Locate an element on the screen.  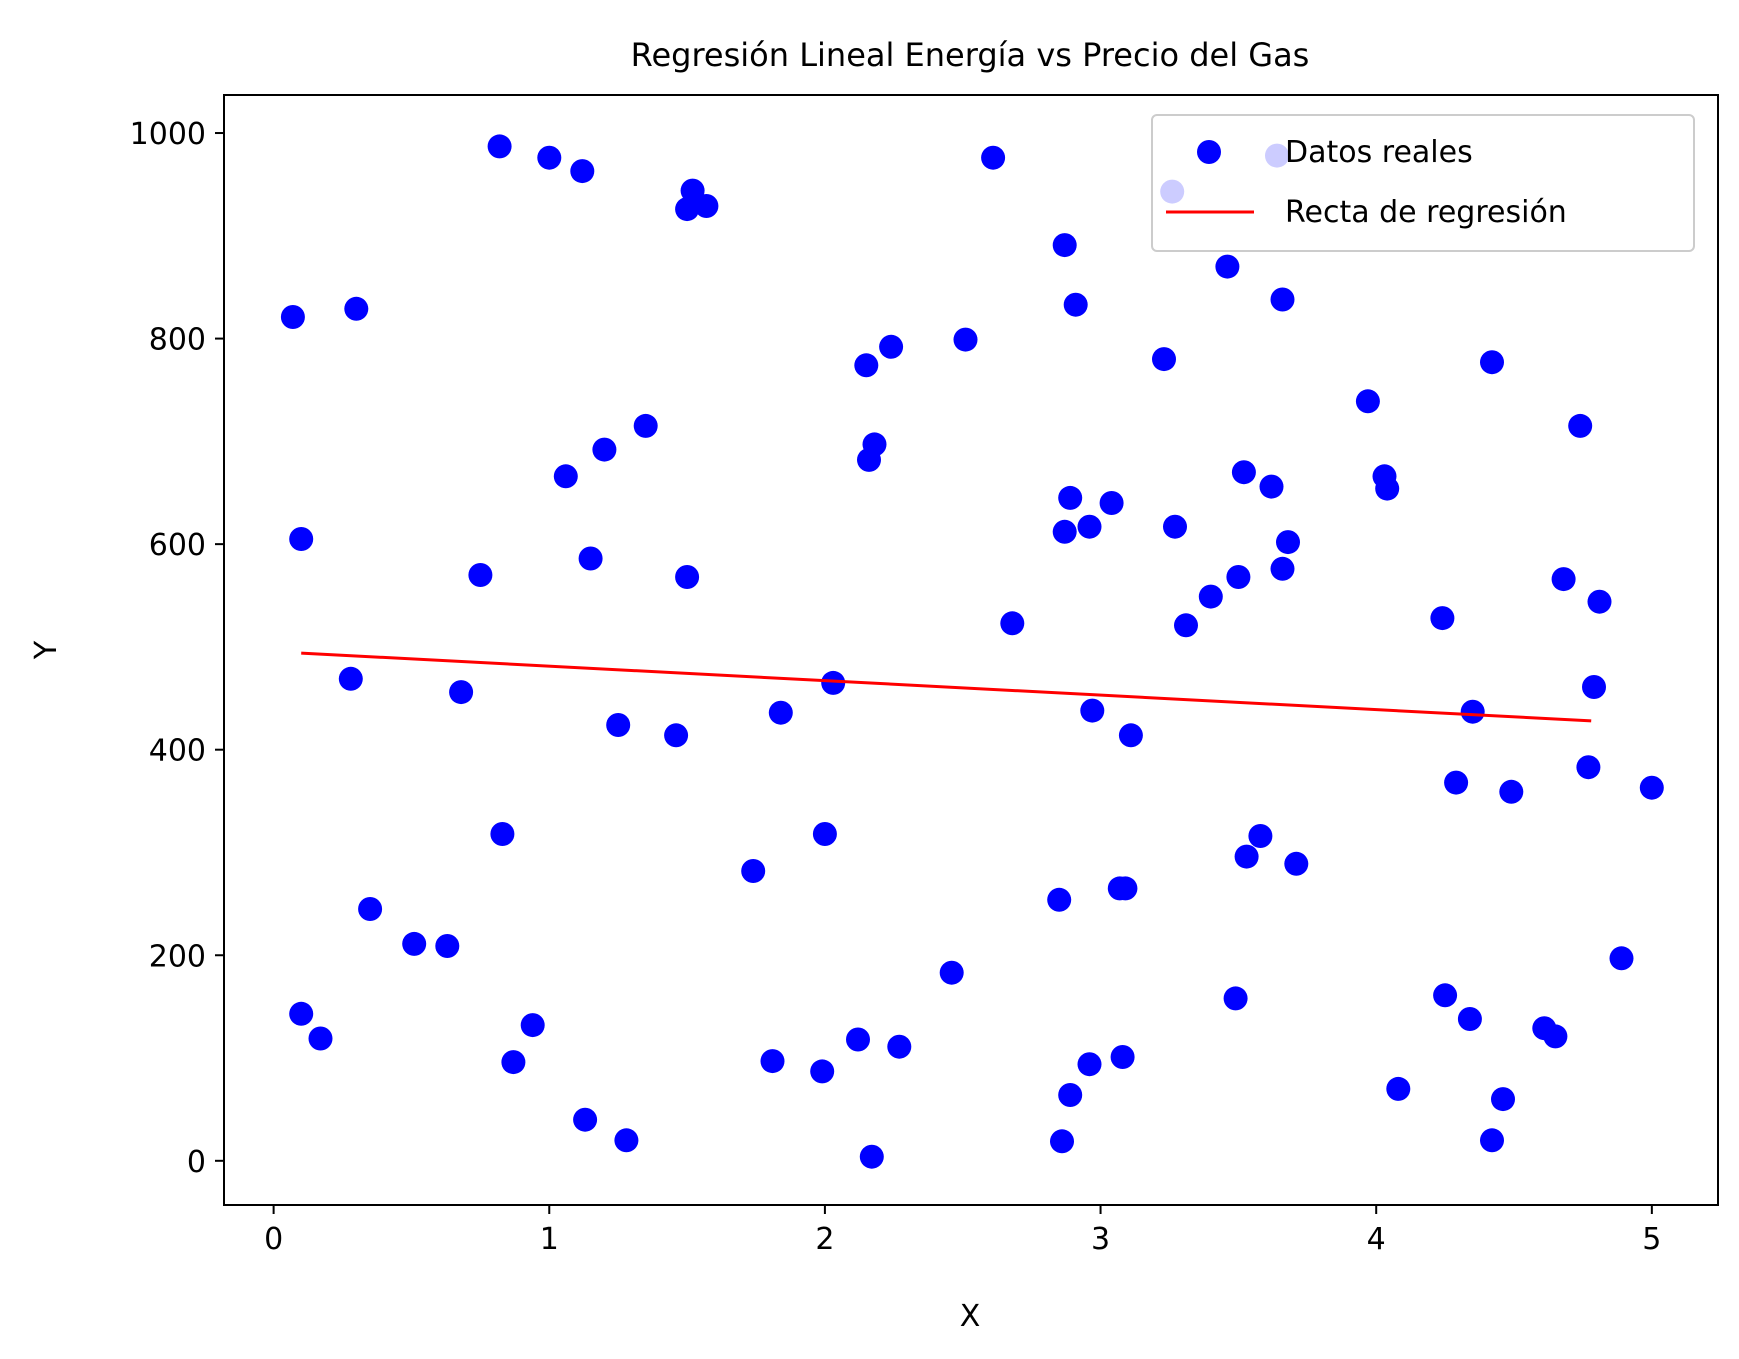
y-axis-label: Y is located at coordinates (46, 650).